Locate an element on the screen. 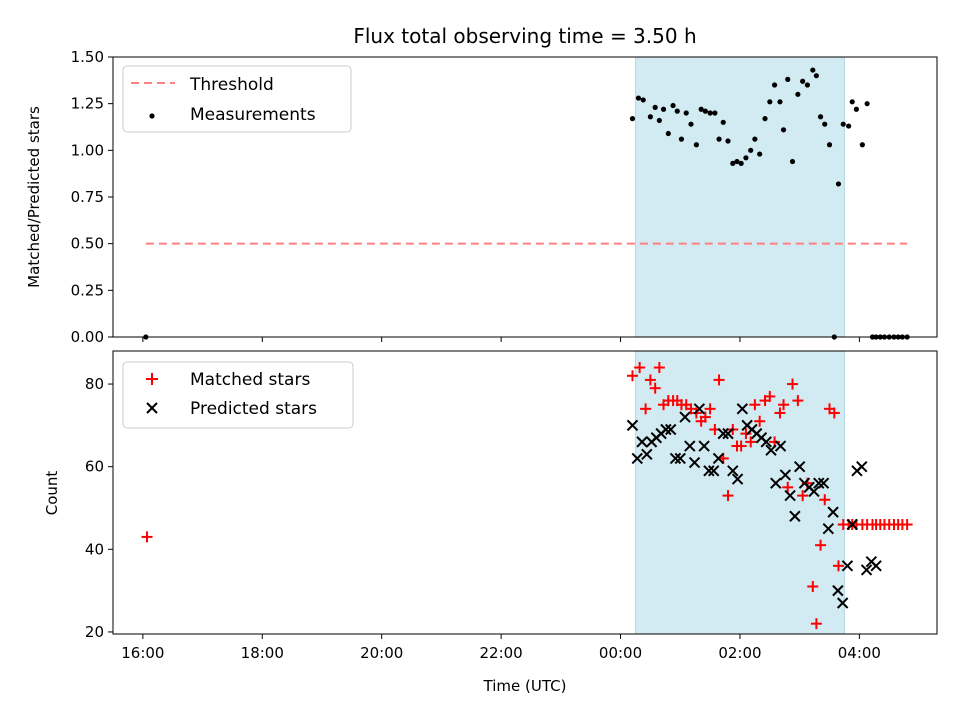 Image resolution: width=960 pixels, height=720 pixels. count-legend-box is located at coordinates (238, 395).